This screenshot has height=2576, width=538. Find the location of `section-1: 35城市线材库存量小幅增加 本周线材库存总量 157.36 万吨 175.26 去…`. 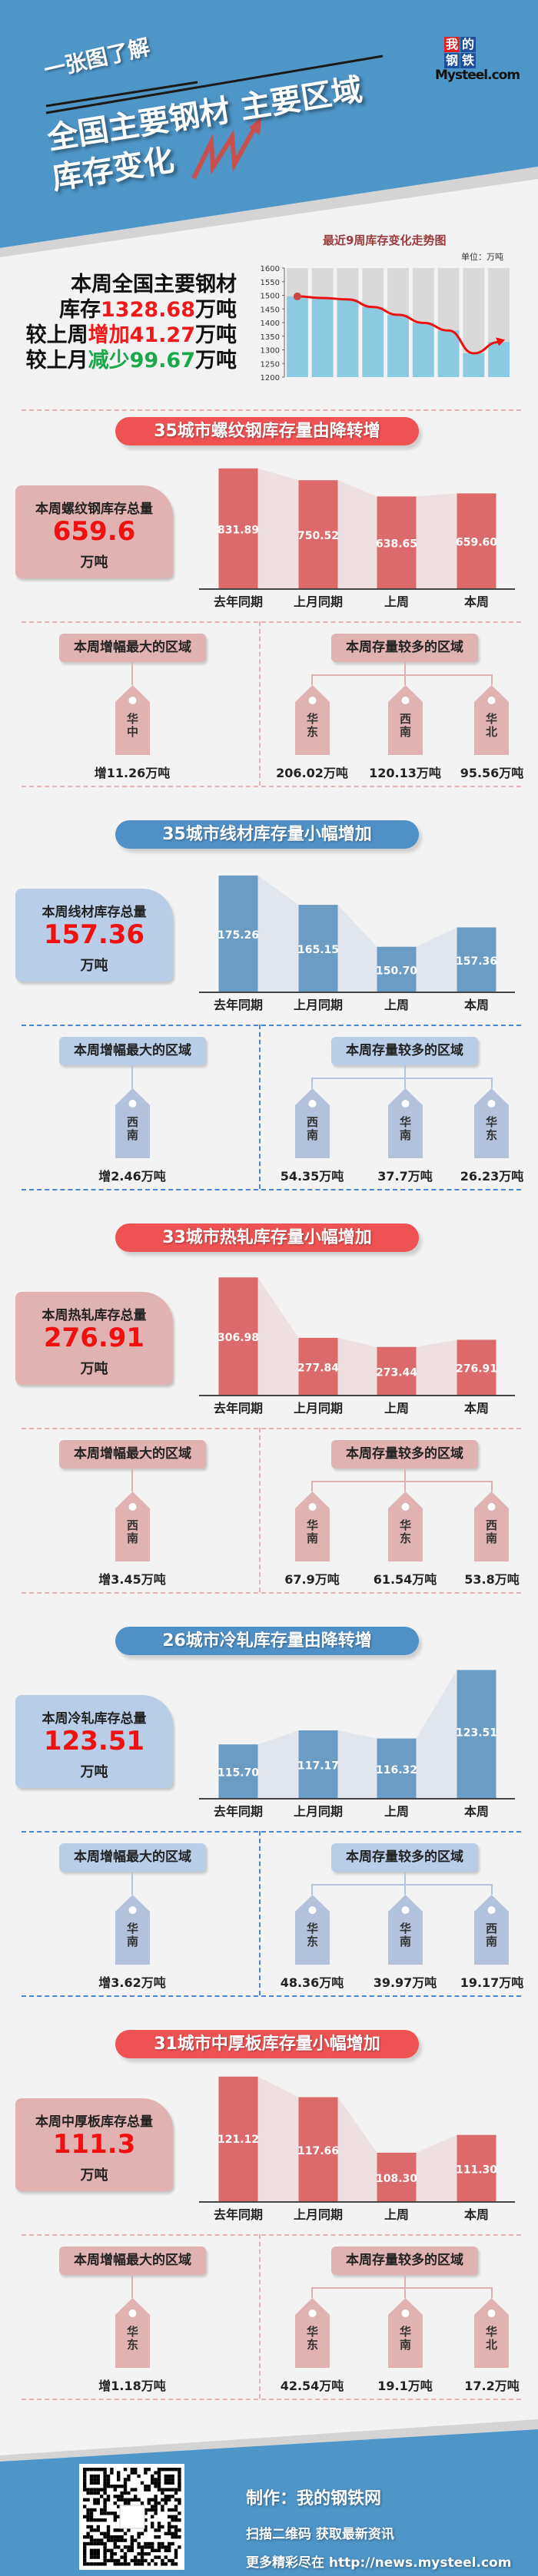

section-1: 35城市线材库存量小幅增加 本周线材库存总量 157.36 万吨 175.26 去… is located at coordinates (269, 1005).